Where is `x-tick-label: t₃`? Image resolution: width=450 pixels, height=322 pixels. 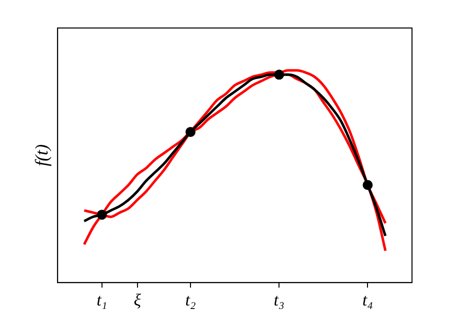 x-tick-label: t₃ is located at coordinates (279, 300).